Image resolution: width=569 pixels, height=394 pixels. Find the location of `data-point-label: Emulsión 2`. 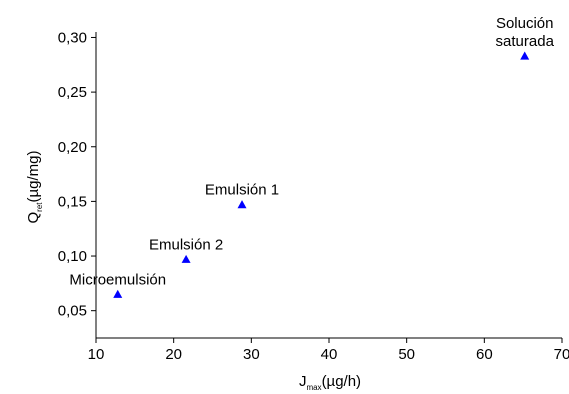

data-point-label: Emulsión 2 is located at coordinates (186, 244).